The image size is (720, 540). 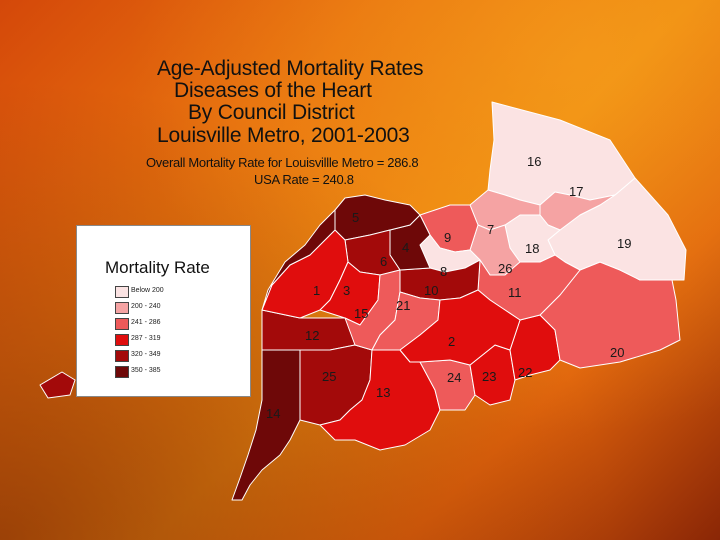 I want to click on district-label-14: 14, so click(x=273, y=413).